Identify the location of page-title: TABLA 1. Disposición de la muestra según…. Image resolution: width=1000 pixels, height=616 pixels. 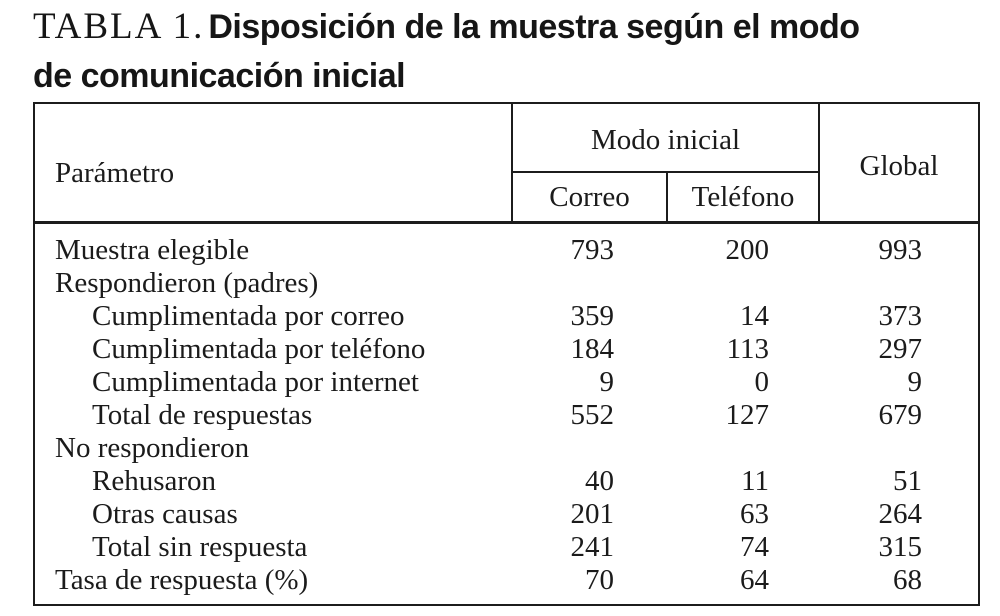
(483, 55).